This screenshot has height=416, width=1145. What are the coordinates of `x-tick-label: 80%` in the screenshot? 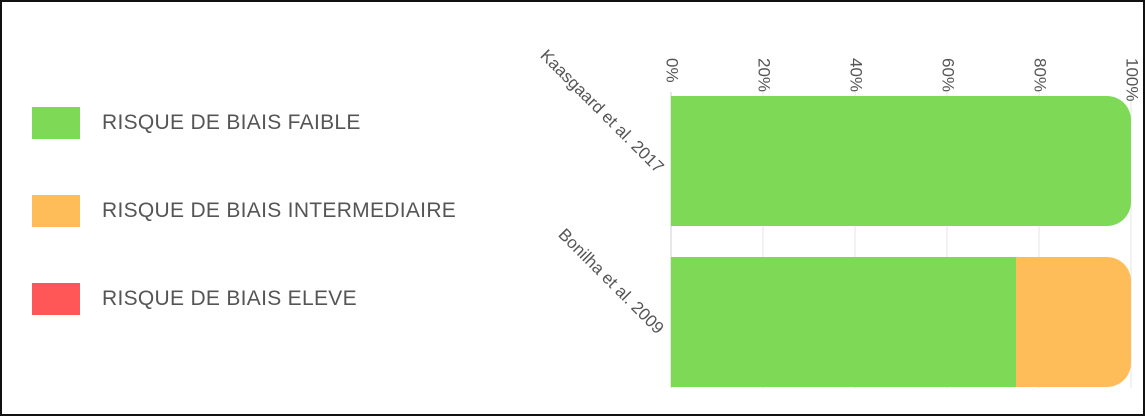 It's located at (1040, 75).